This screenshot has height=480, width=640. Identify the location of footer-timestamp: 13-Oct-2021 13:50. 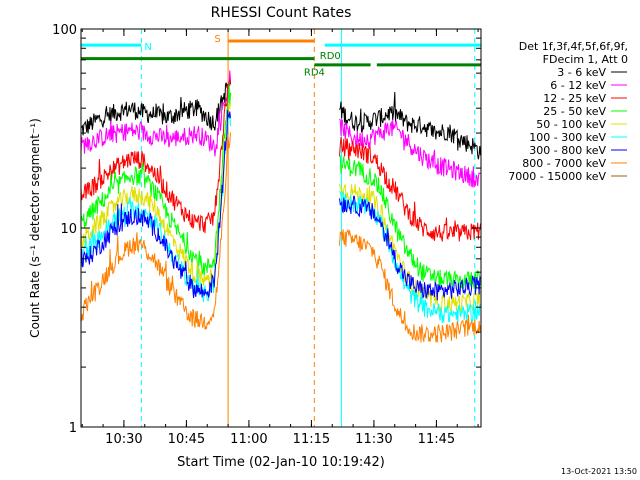
(599, 471).